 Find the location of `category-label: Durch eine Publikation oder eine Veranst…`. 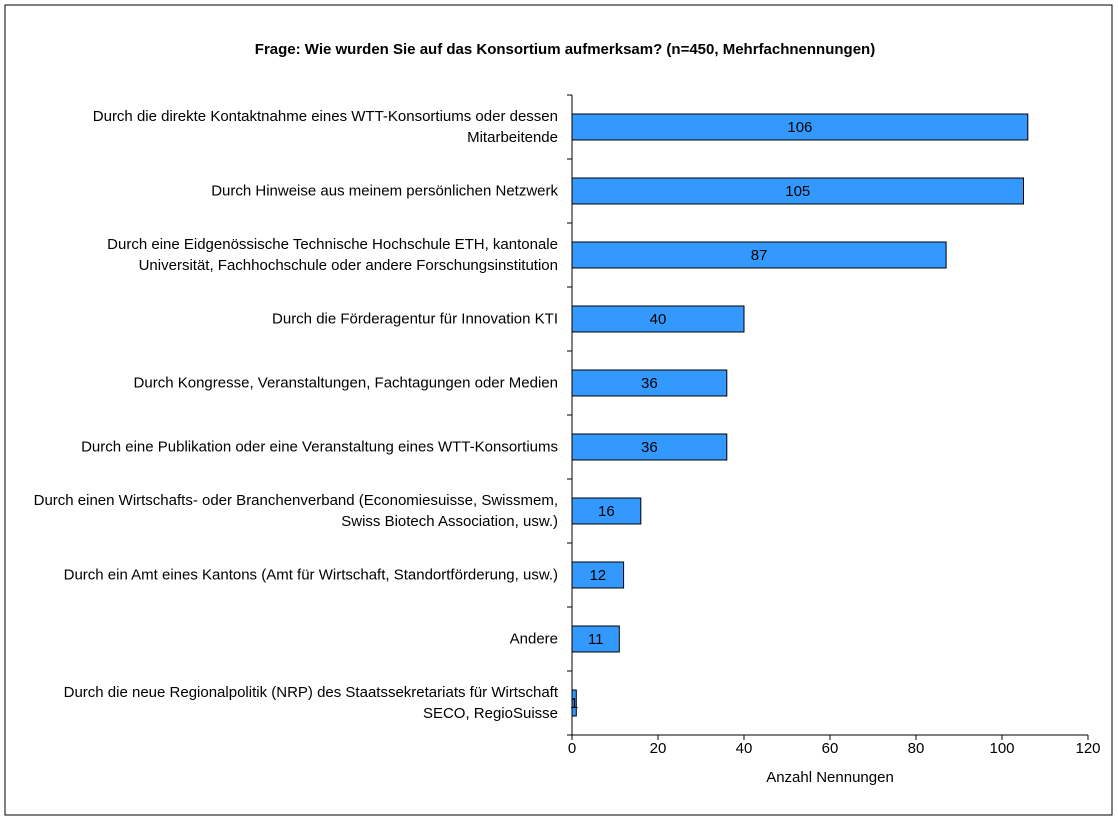

category-label: Durch eine Publikation oder eine Veranst… is located at coordinates (319, 447).